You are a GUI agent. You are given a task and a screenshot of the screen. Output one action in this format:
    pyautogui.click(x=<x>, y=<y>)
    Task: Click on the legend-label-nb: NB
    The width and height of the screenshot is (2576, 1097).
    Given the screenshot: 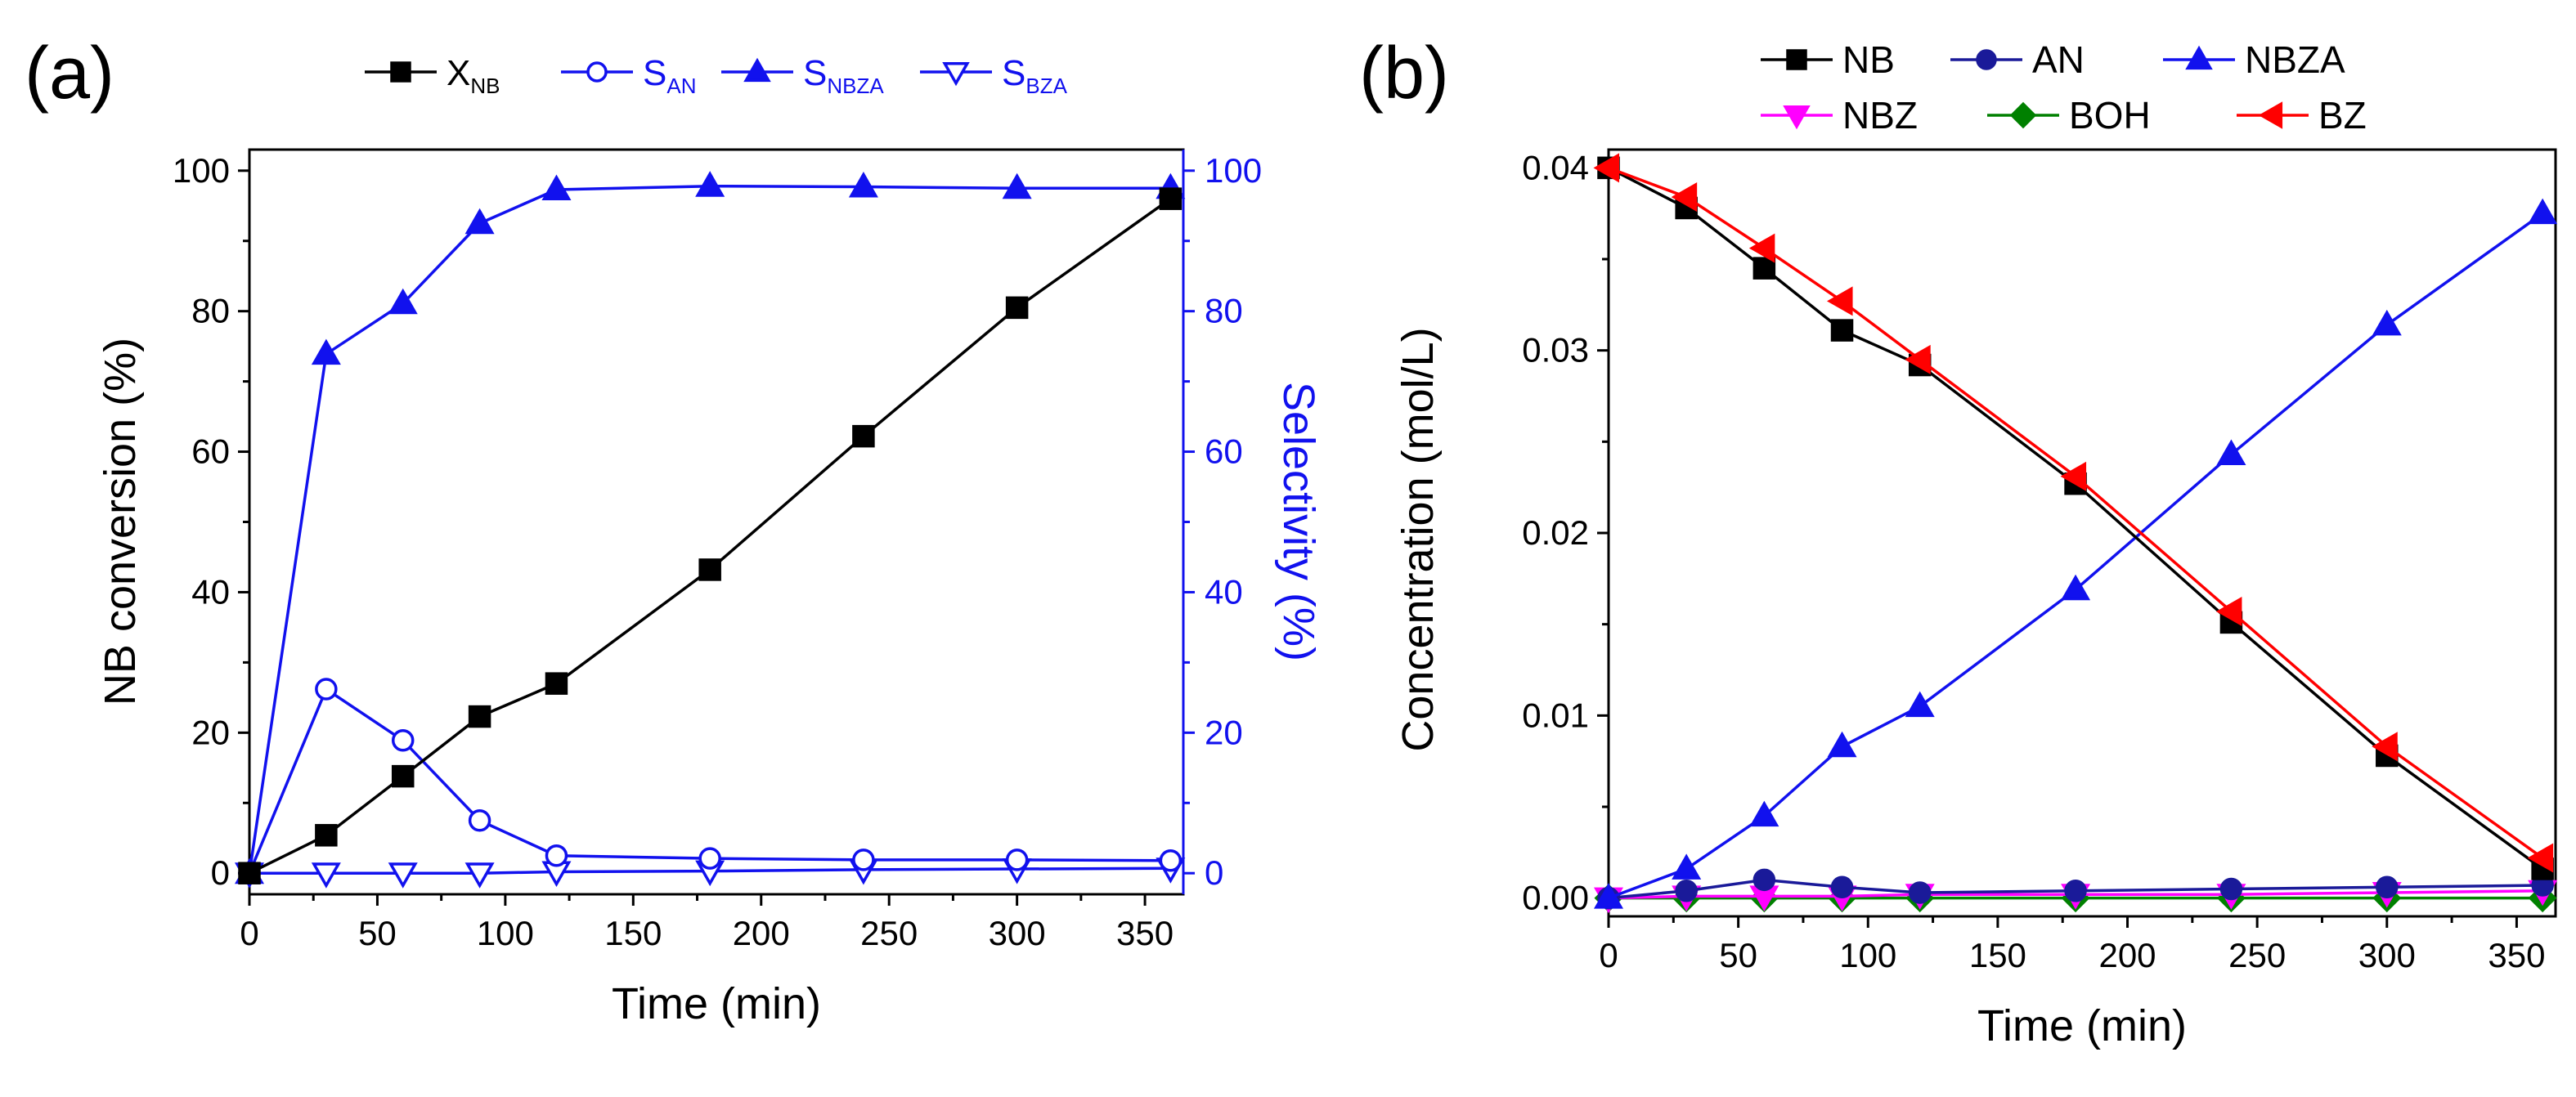 What is the action you would take?
    pyautogui.click(x=1869, y=59)
    